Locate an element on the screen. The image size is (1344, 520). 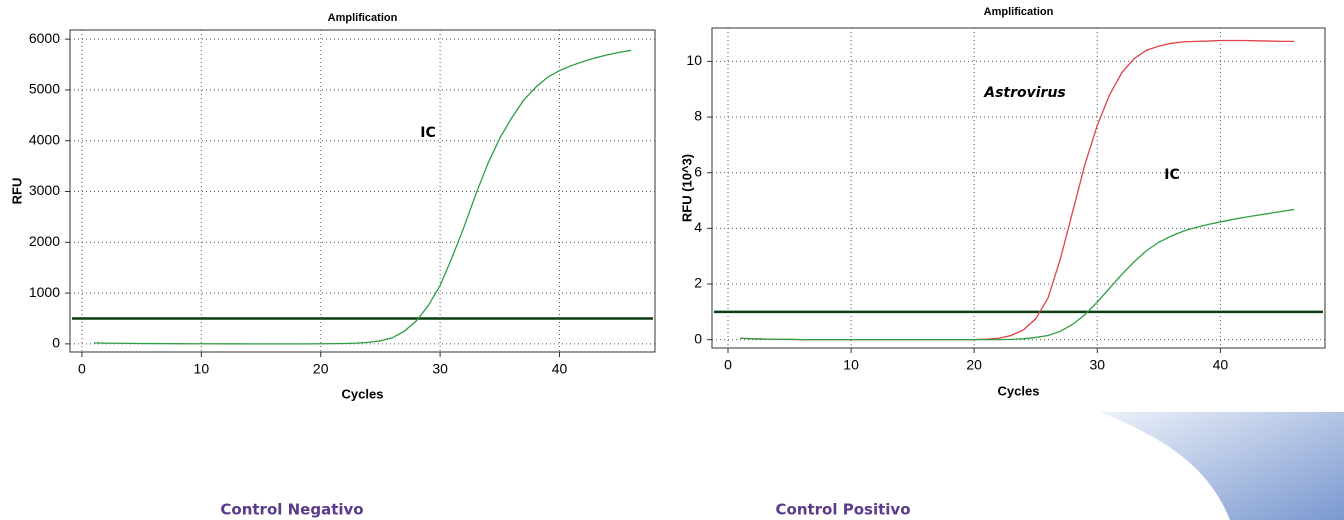
y-tick-label: 6000 is located at coordinates (44, 38).